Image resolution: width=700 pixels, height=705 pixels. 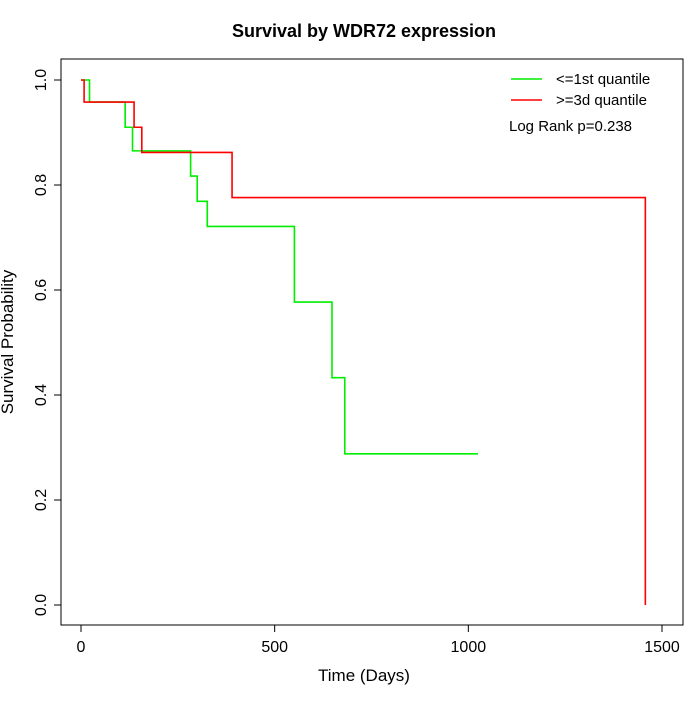 What do you see at coordinates (469, 647) in the screenshot?
I see `x-tick-label: 1000` at bounding box center [469, 647].